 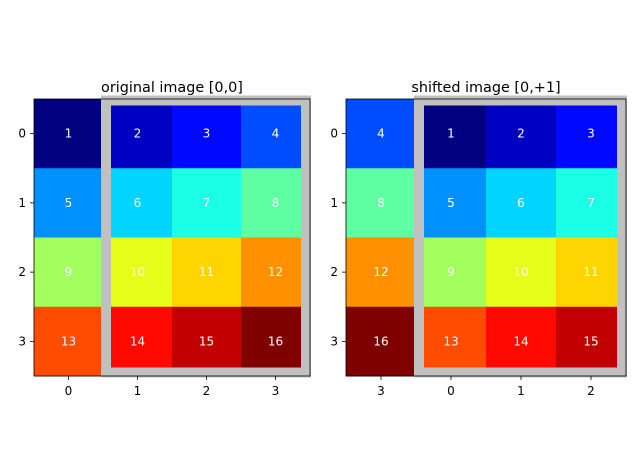 I want to click on panel-title: original image [0,0], so click(x=172, y=88).